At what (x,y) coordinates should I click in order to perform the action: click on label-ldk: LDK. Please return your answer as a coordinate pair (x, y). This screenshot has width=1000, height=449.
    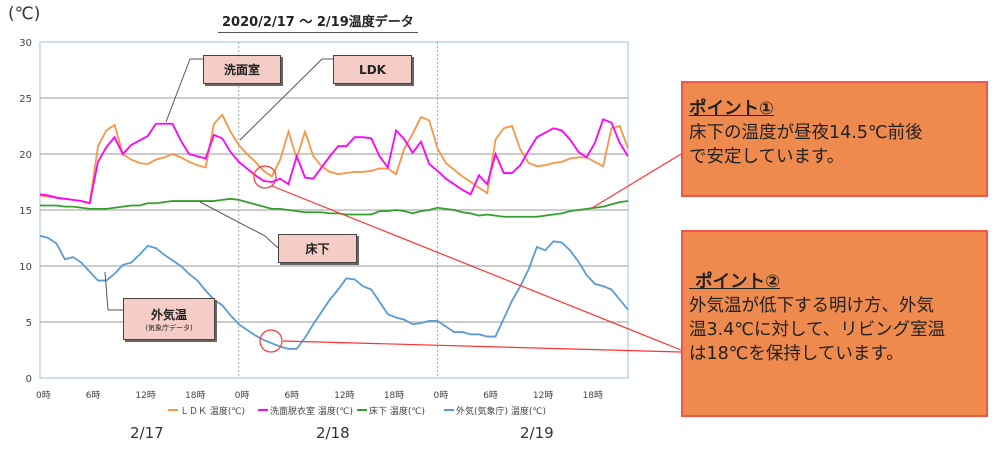
    Looking at the image, I should click on (372, 69).